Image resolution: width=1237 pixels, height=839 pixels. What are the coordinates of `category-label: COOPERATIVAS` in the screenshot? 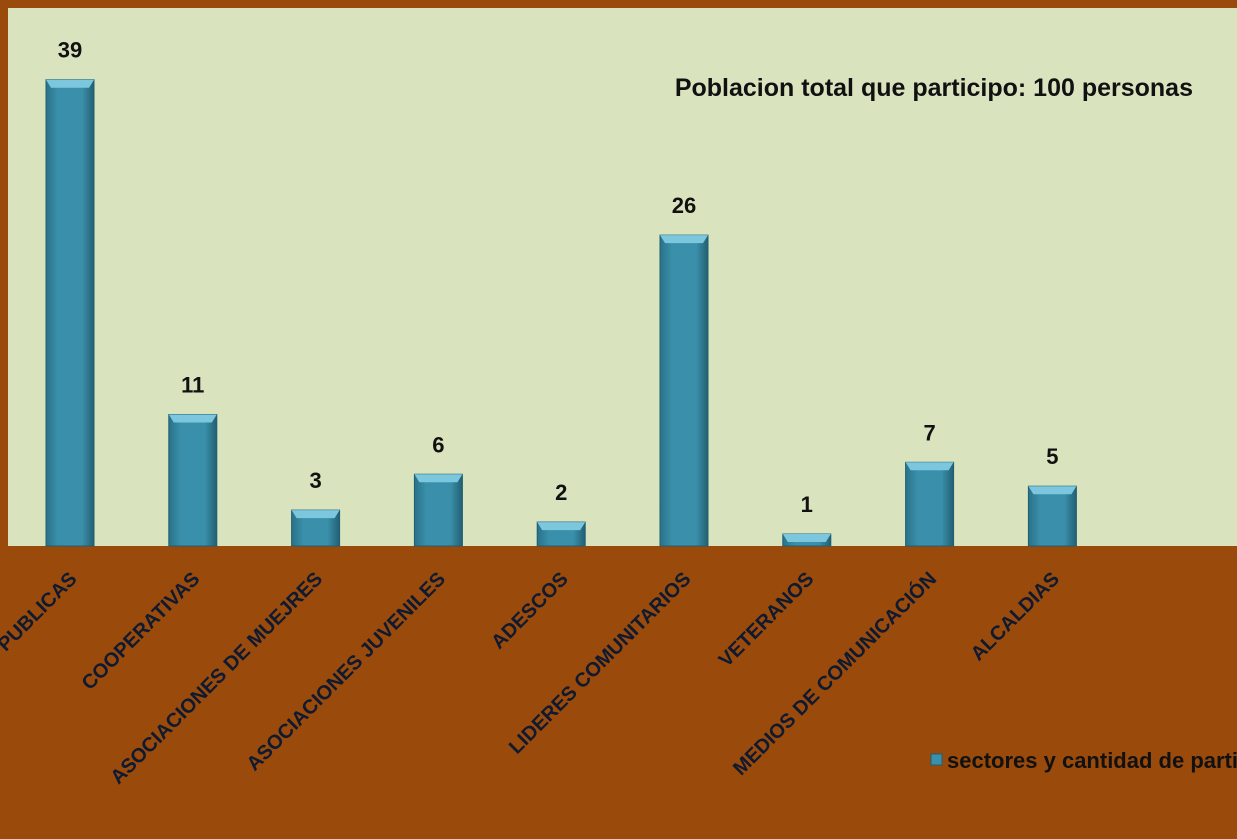 It's located at (141, 631).